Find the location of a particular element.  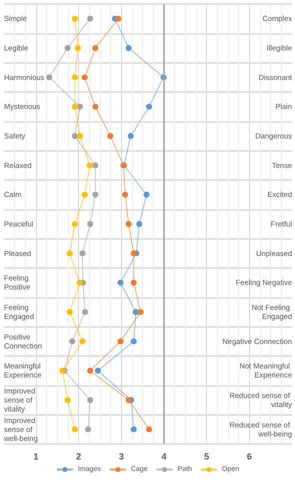

x-tick-label: 6 is located at coordinates (249, 457).